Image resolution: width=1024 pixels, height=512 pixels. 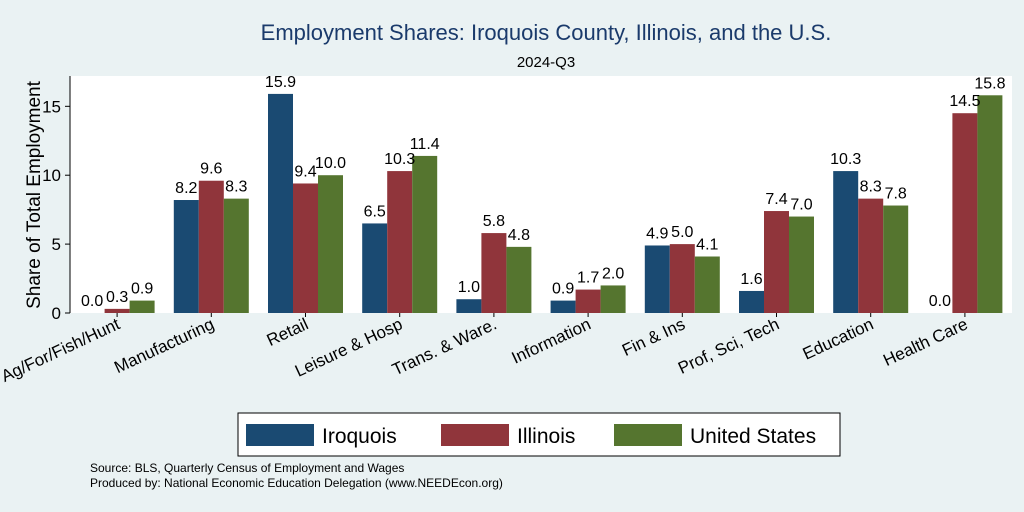 What do you see at coordinates (142, 306) in the screenshot?
I see `bar-united-states-ag-for-fish-hunt` at bounding box center [142, 306].